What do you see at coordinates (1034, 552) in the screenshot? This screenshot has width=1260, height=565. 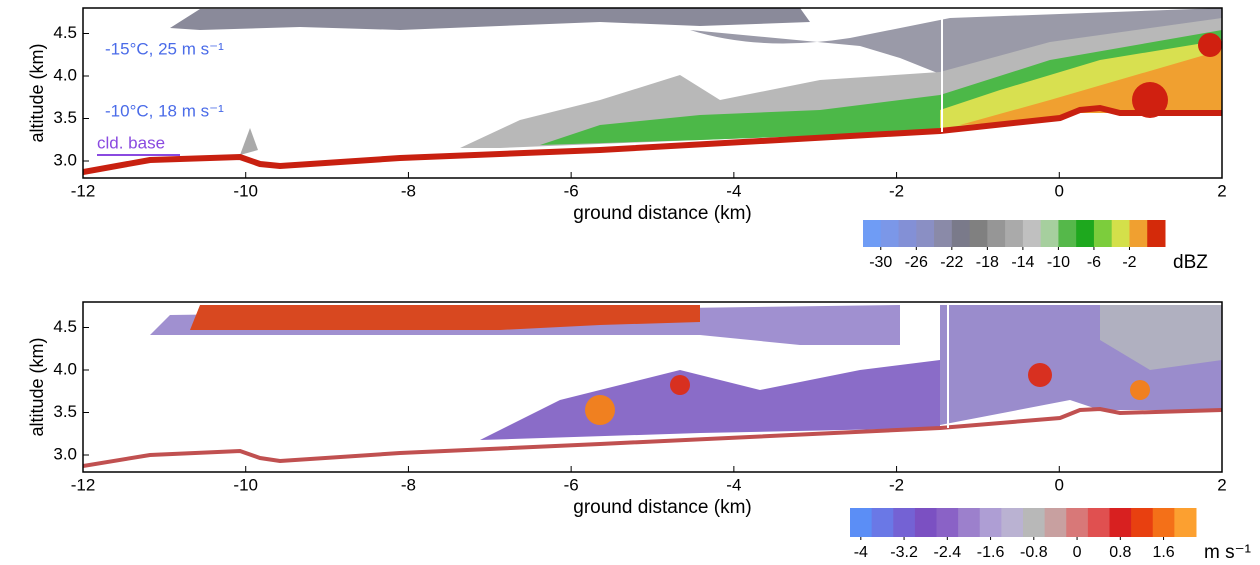 I see `colorbar-tick-label: -0.8` at bounding box center [1034, 552].